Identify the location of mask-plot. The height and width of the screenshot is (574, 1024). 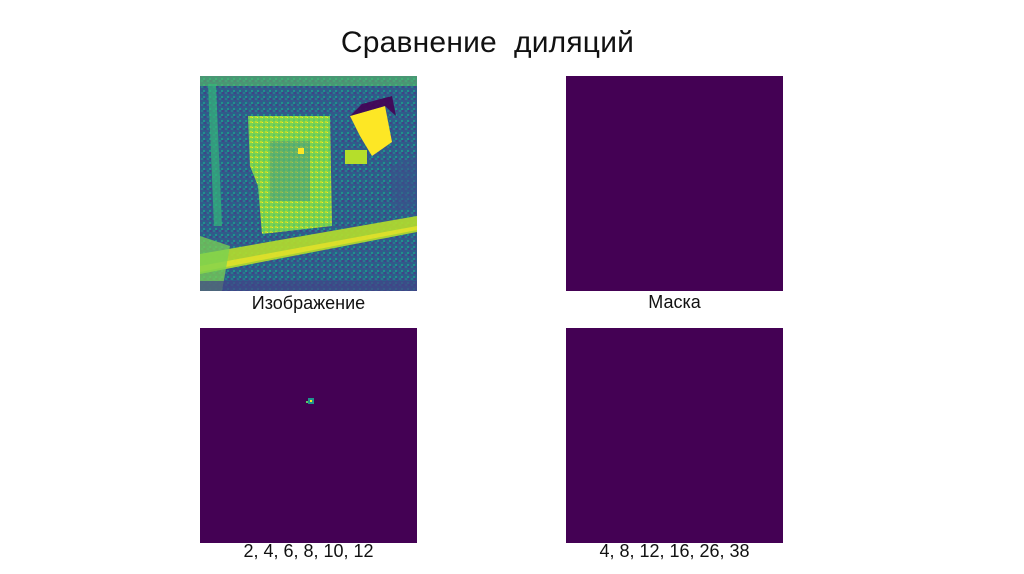
(674, 183).